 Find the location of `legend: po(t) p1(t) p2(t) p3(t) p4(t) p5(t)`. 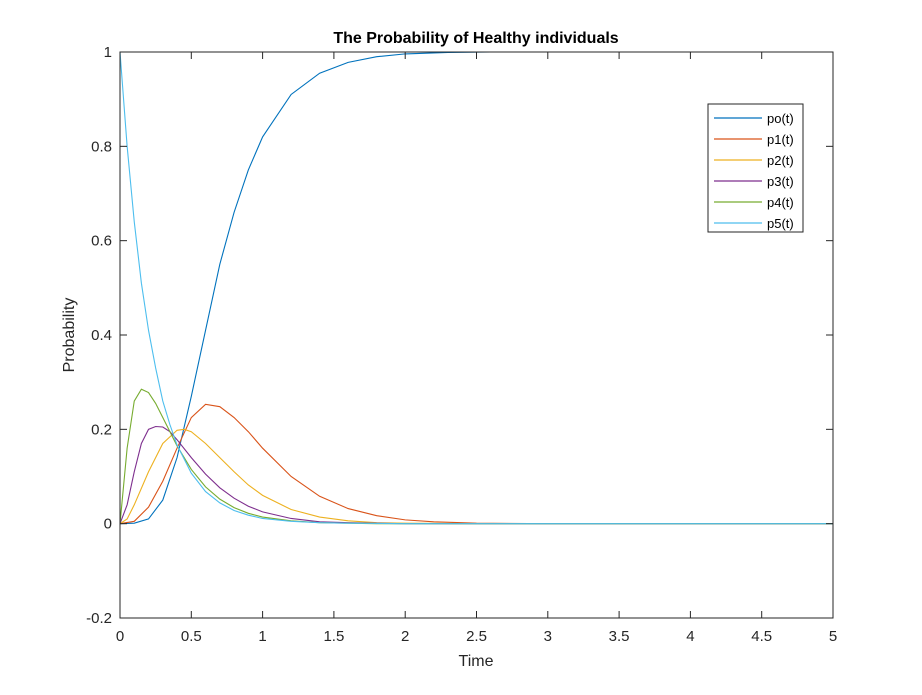

legend: po(t) p1(t) p2(t) p3(t) p4(t) p5(t) is located at coordinates (755, 168).